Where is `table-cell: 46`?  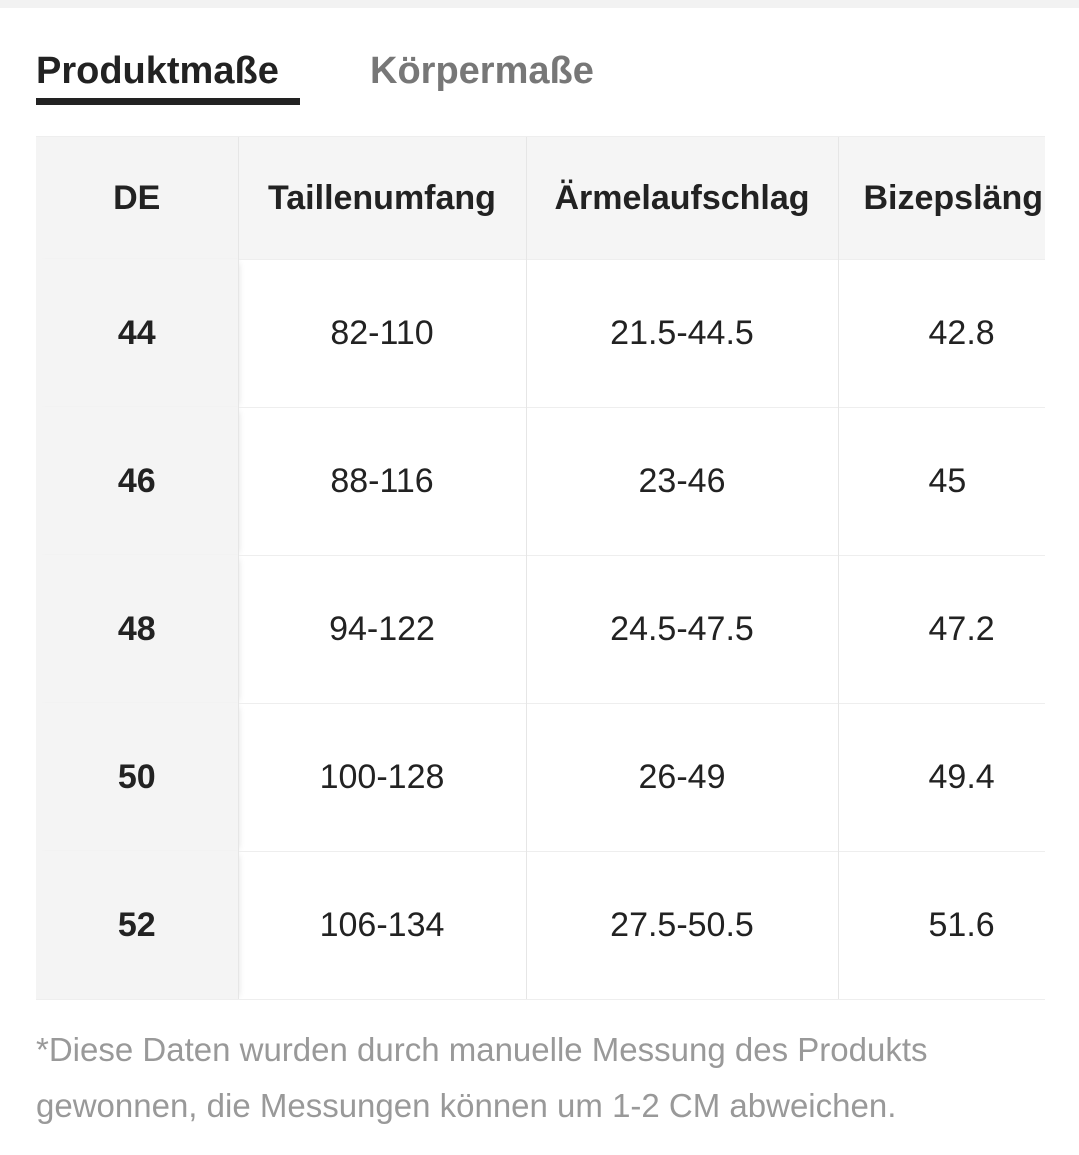 table-cell: 46 is located at coordinates (137, 481).